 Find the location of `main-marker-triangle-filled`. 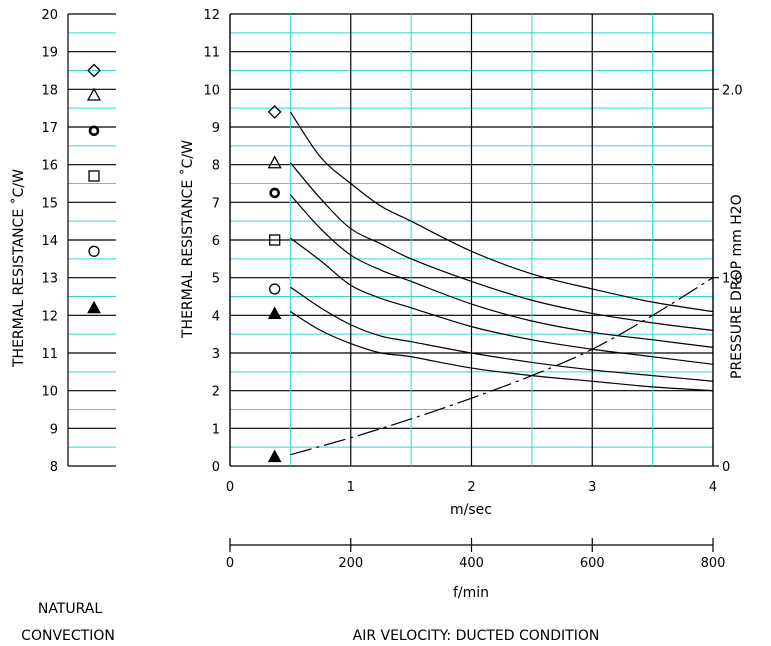

main-marker-triangle-filled is located at coordinates (274, 312).